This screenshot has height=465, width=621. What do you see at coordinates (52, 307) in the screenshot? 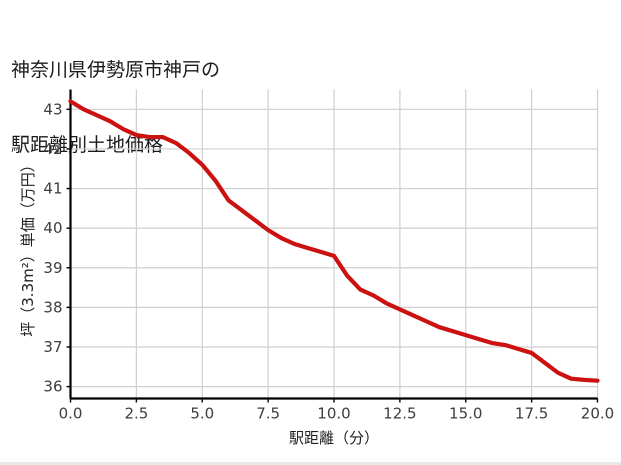
I see `y-tick-label: 38` at bounding box center [52, 307].